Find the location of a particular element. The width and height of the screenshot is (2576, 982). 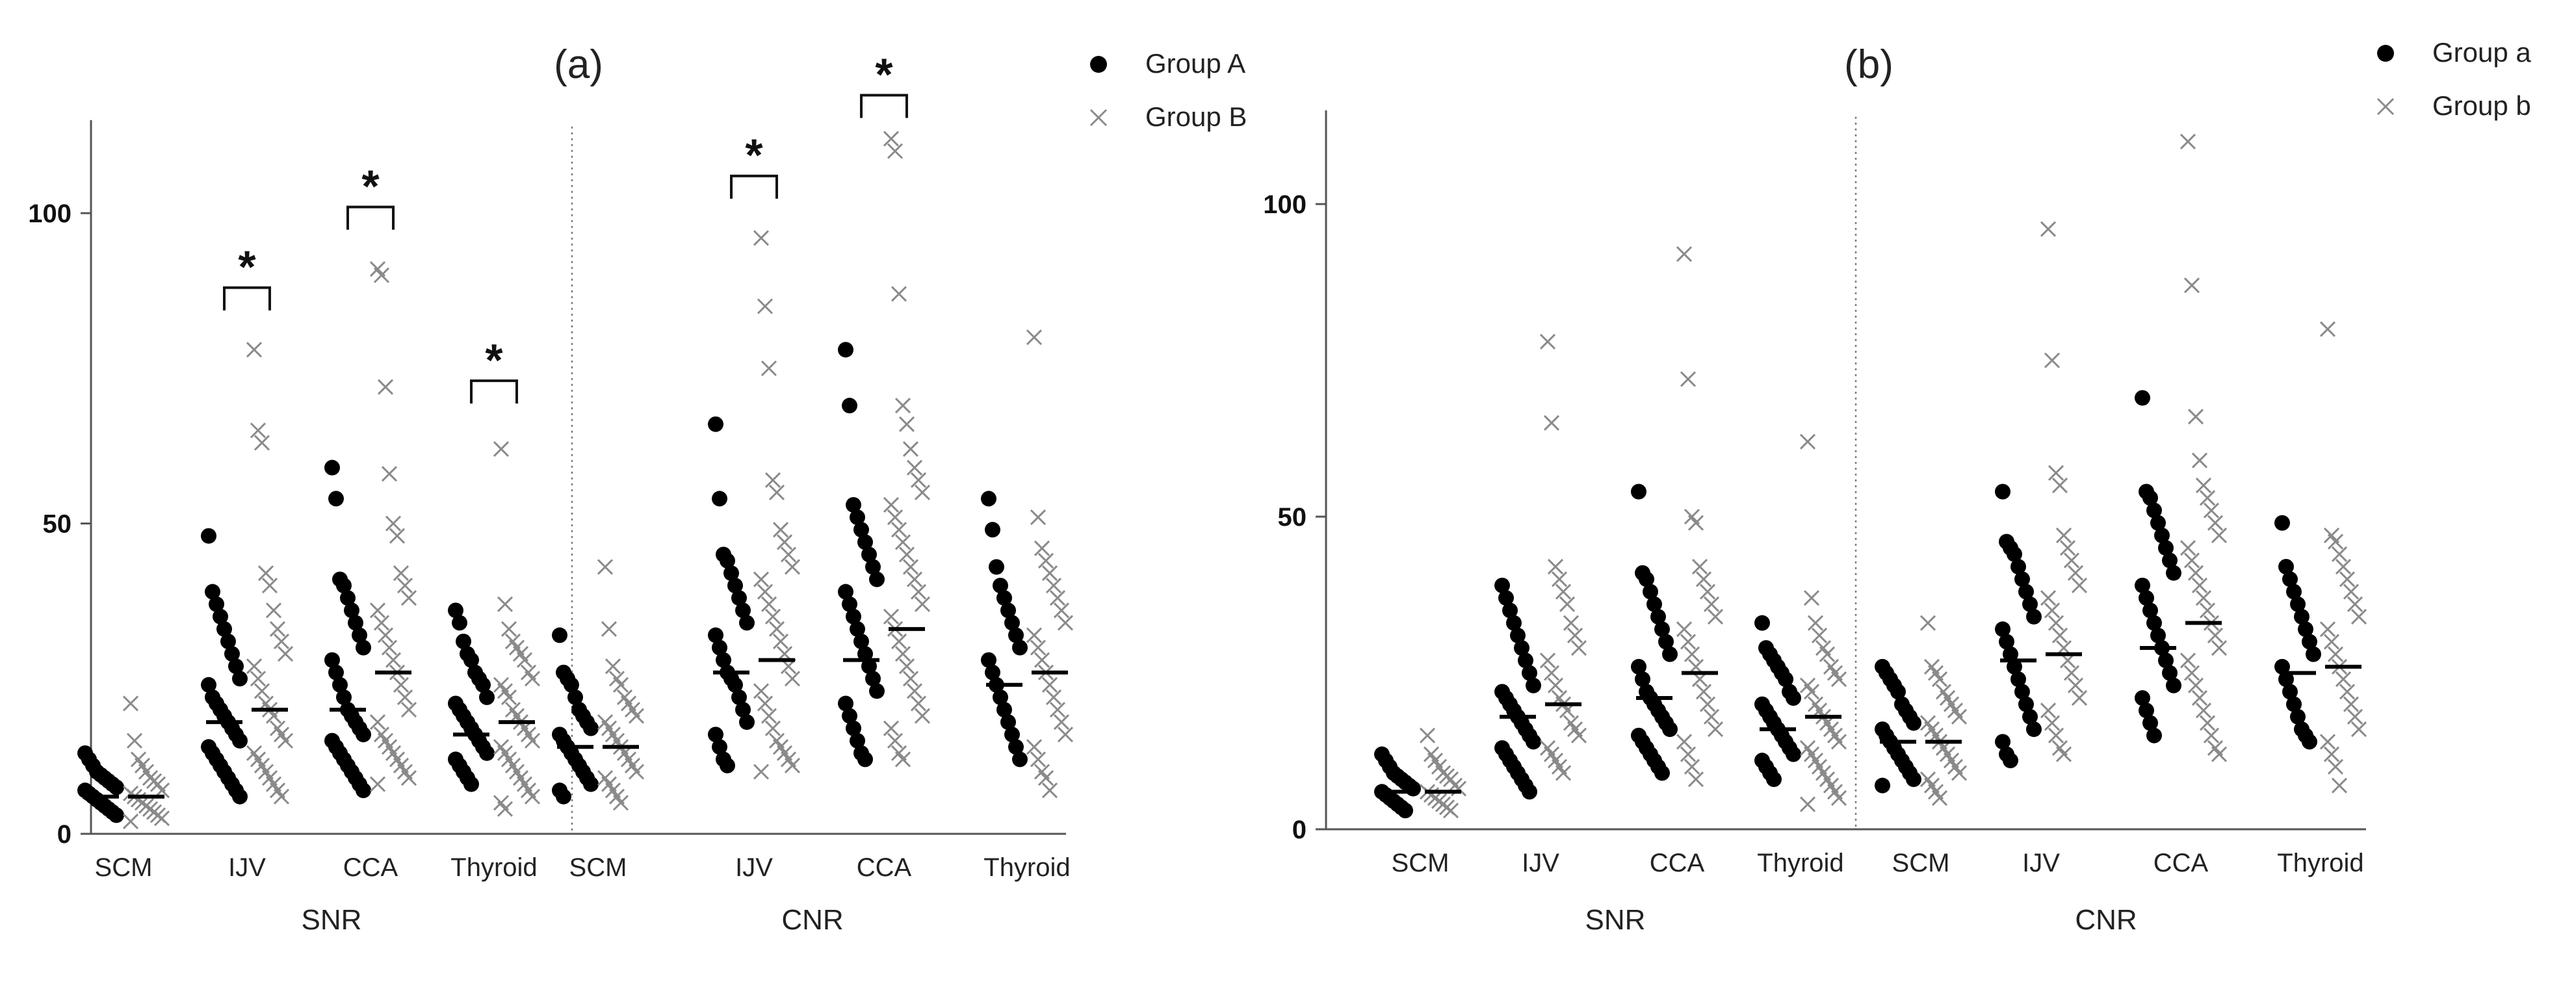

legend-label: Group a is located at coordinates (2481, 52).